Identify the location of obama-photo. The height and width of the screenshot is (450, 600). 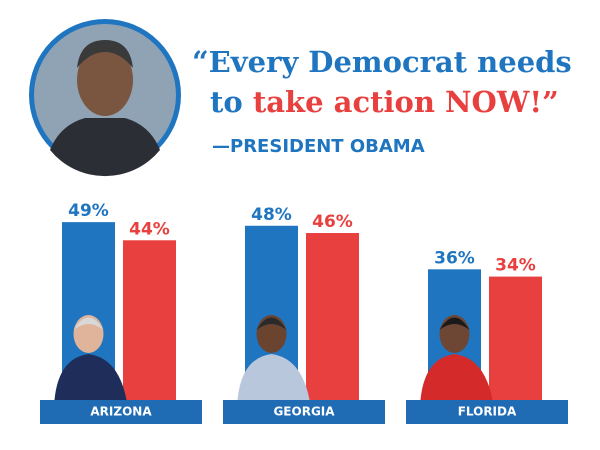
(105, 98).